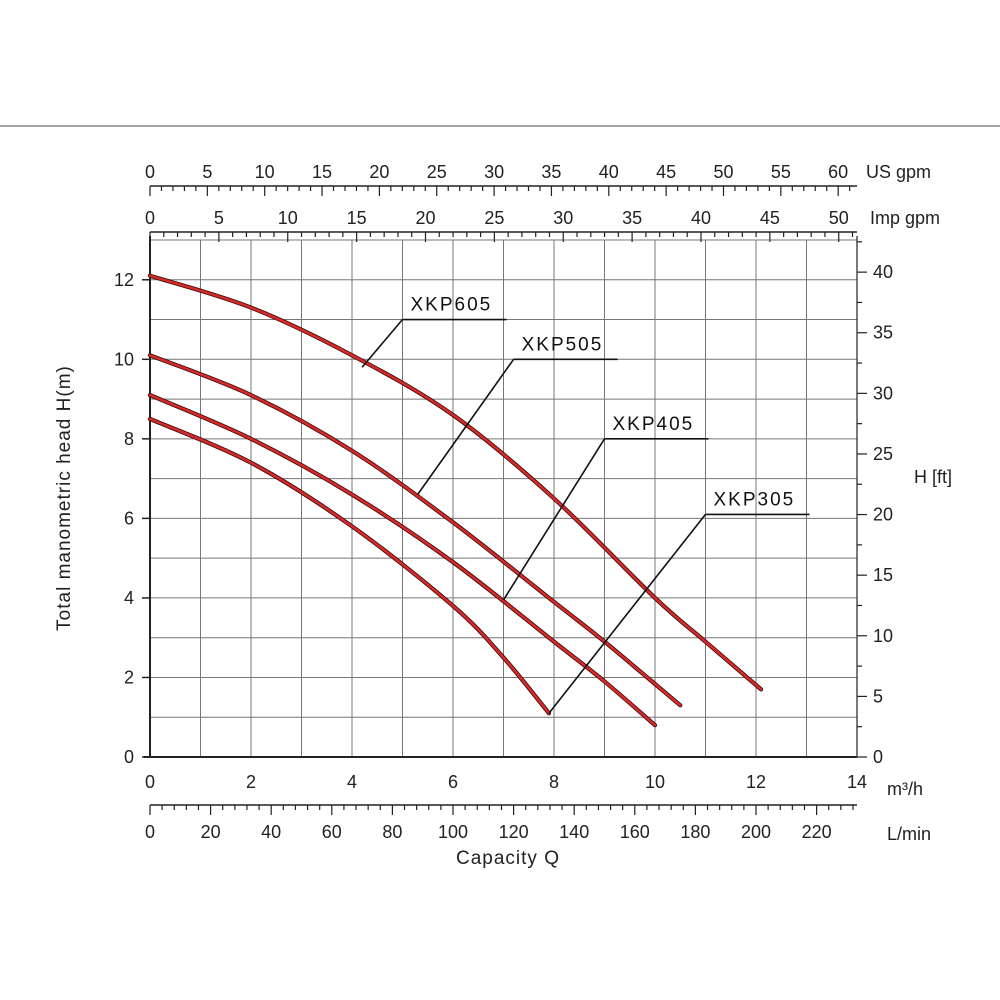 Image resolution: width=1000 pixels, height=1000 pixels. What do you see at coordinates (271, 832) in the screenshot?
I see `lmin-axis-tick-label: 40` at bounding box center [271, 832].